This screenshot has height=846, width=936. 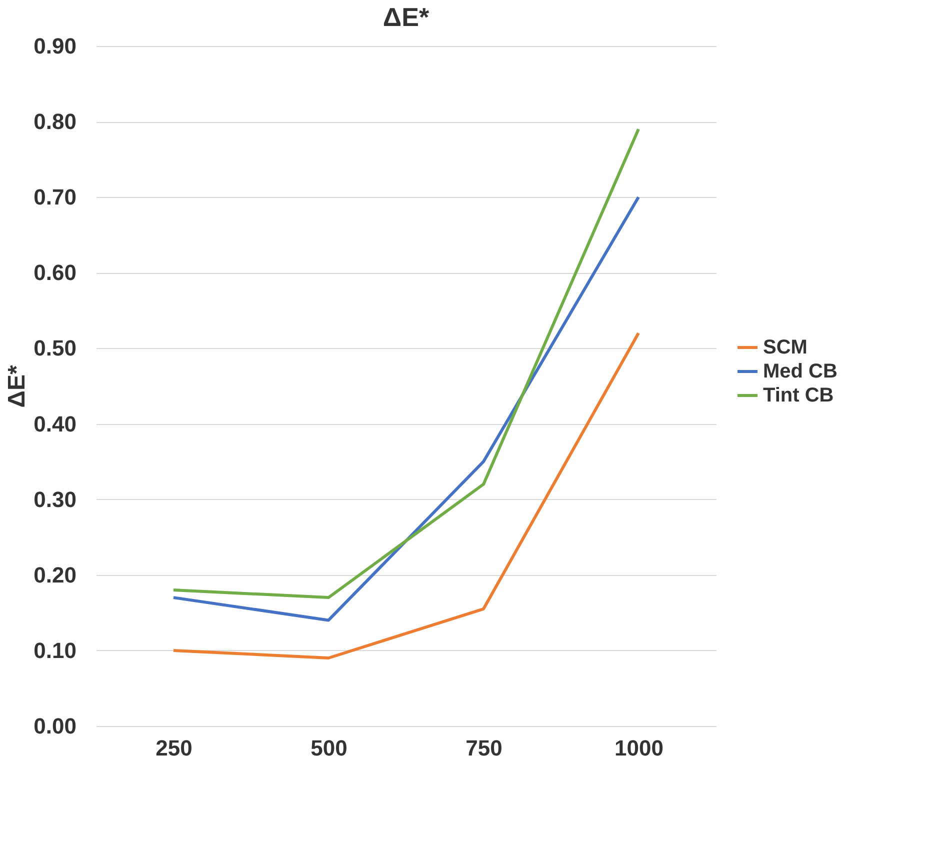 What do you see at coordinates (55, 575) in the screenshot?
I see `y-tick-label: 0.20` at bounding box center [55, 575].